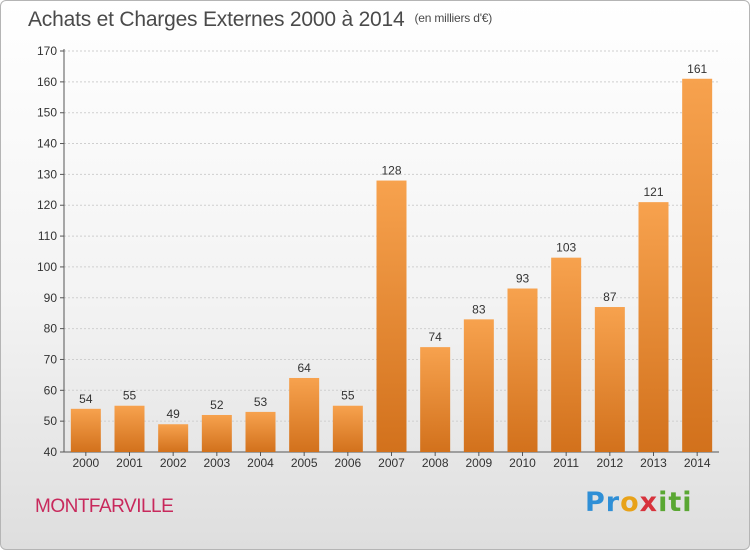 Image resolution: width=750 pixels, height=550 pixels. I want to click on data-label: 93, so click(523, 279).